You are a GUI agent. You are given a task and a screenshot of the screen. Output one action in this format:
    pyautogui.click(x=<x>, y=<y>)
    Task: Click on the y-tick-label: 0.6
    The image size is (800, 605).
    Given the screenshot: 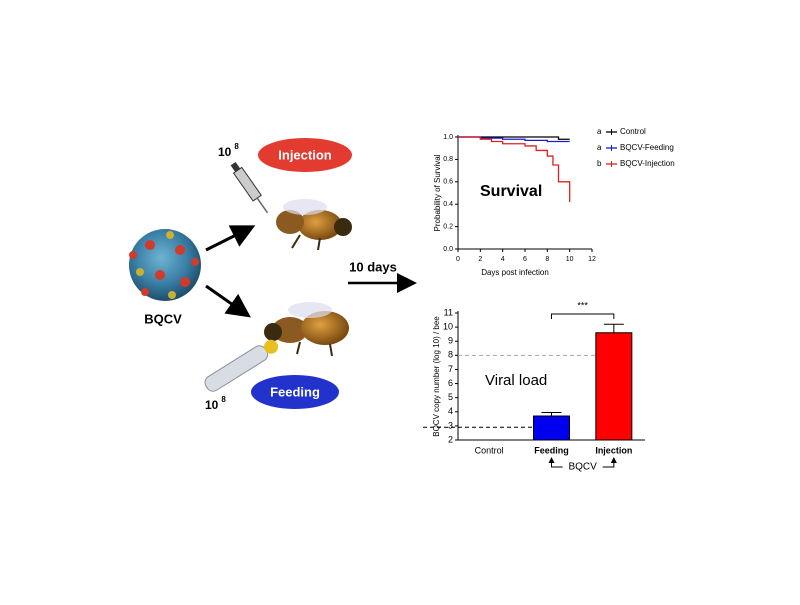 What is the action you would take?
    pyautogui.click(x=448, y=182)
    